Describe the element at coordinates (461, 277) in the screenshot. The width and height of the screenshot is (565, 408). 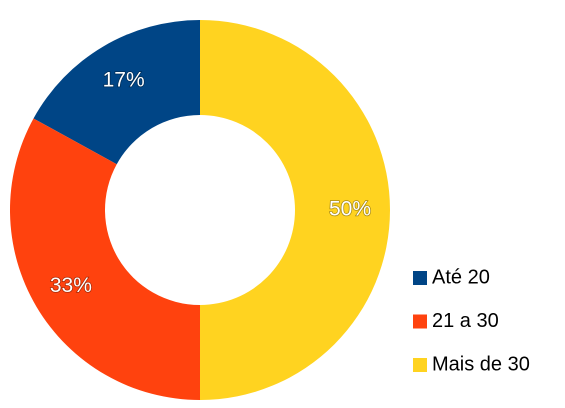
I see `legend-label: Até 20` at that location.